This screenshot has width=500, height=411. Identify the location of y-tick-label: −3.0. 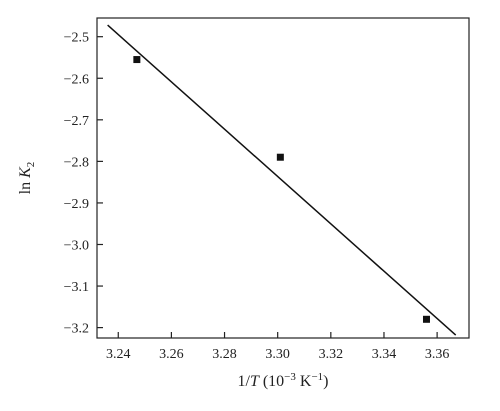
(76, 245).